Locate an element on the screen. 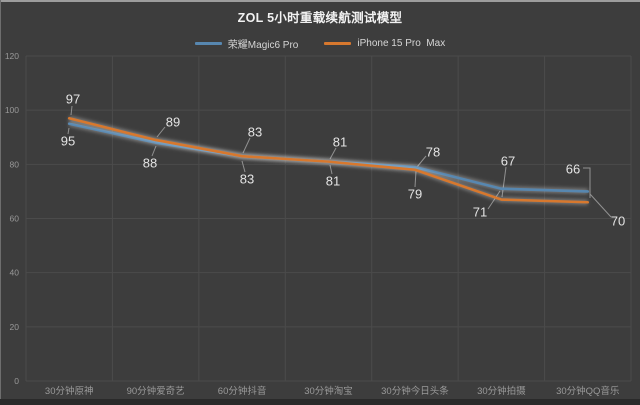 The image size is (640, 405). chart-title: ZOL 5小时重载续航测试模型 is located at coordinates (320, 18).